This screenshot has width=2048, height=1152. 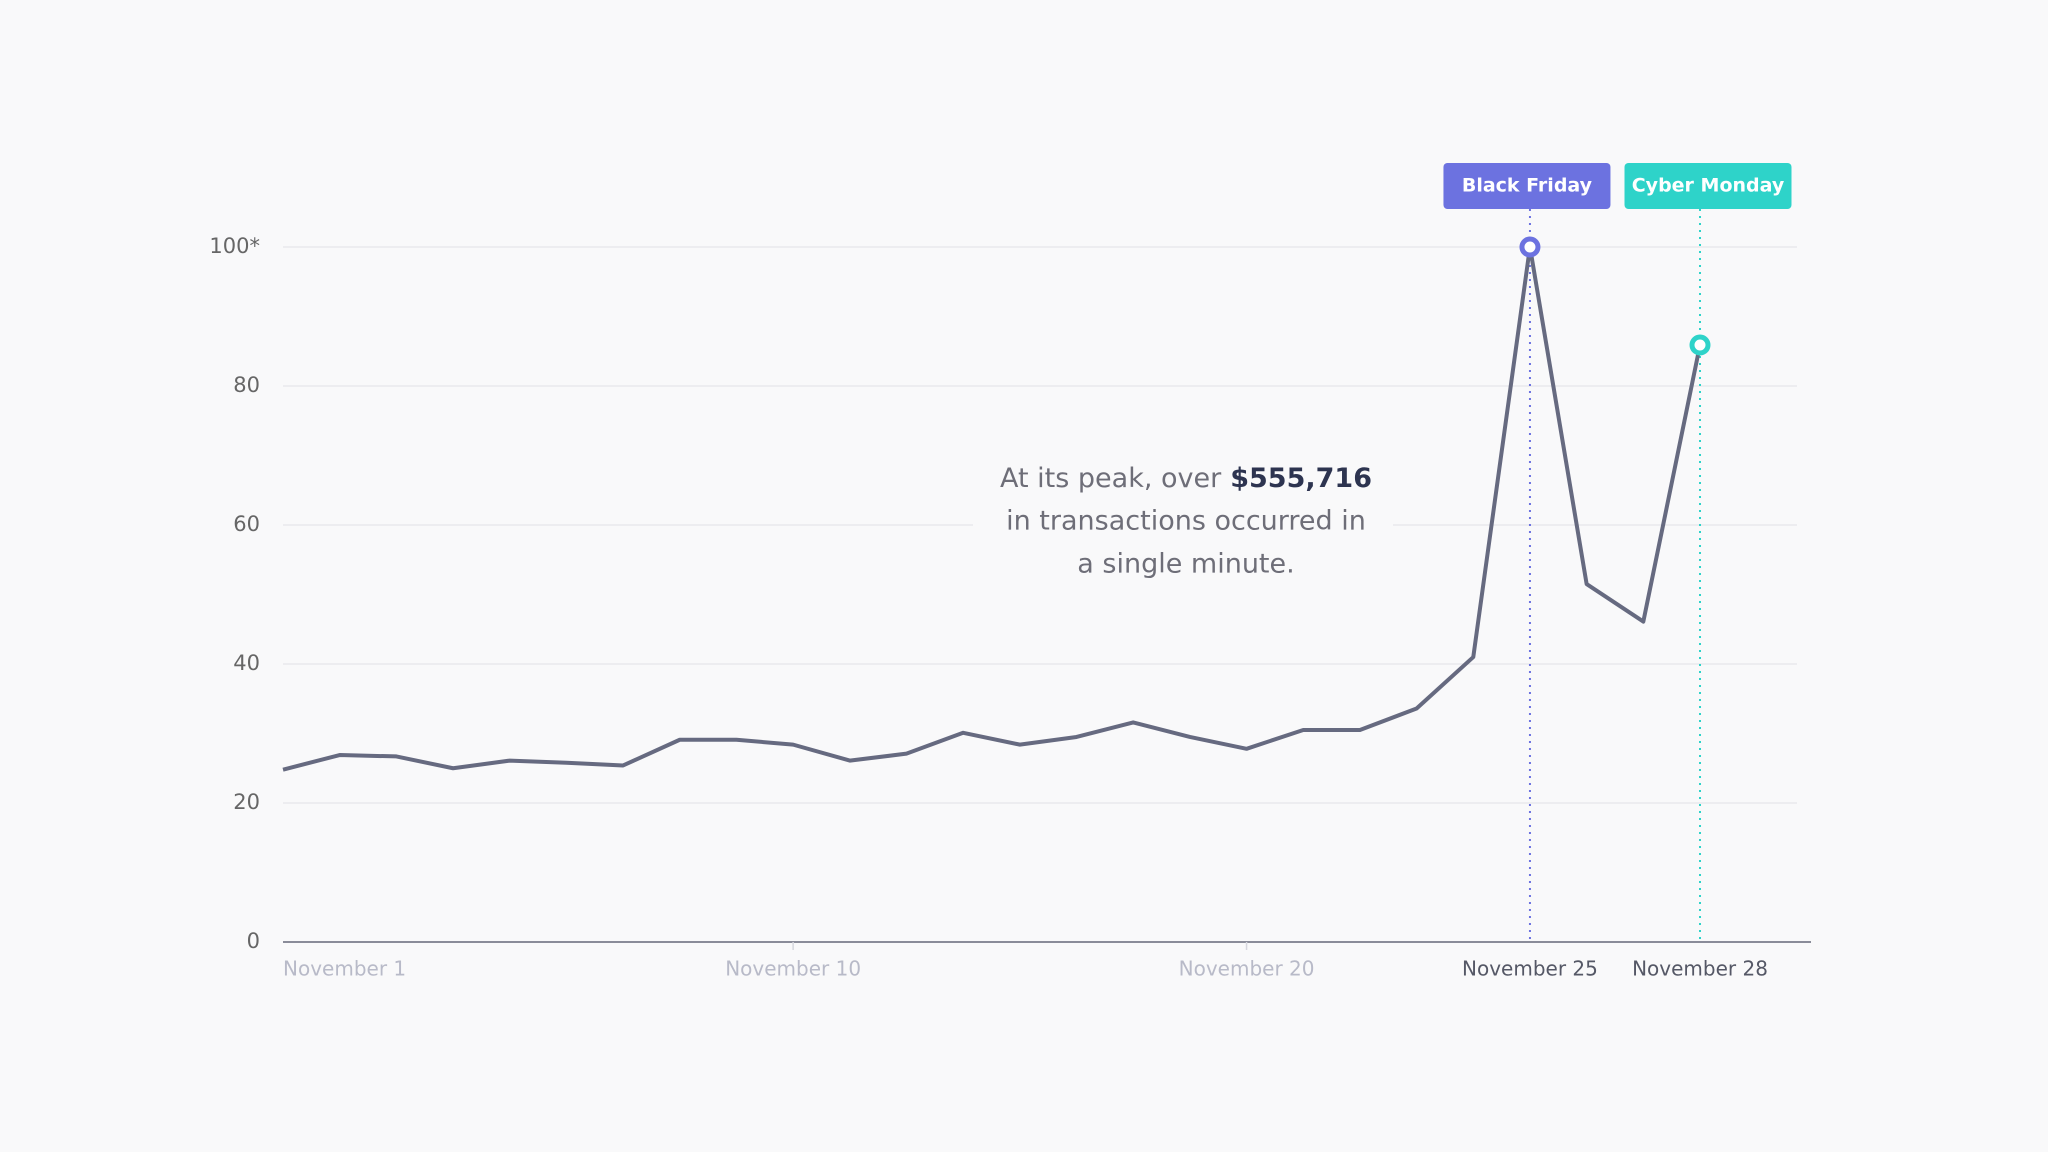 What do you see at coordinates (234, 246) in the screenshot?
I see `y-tick-label: 100*` at bounding box center [234, 246].